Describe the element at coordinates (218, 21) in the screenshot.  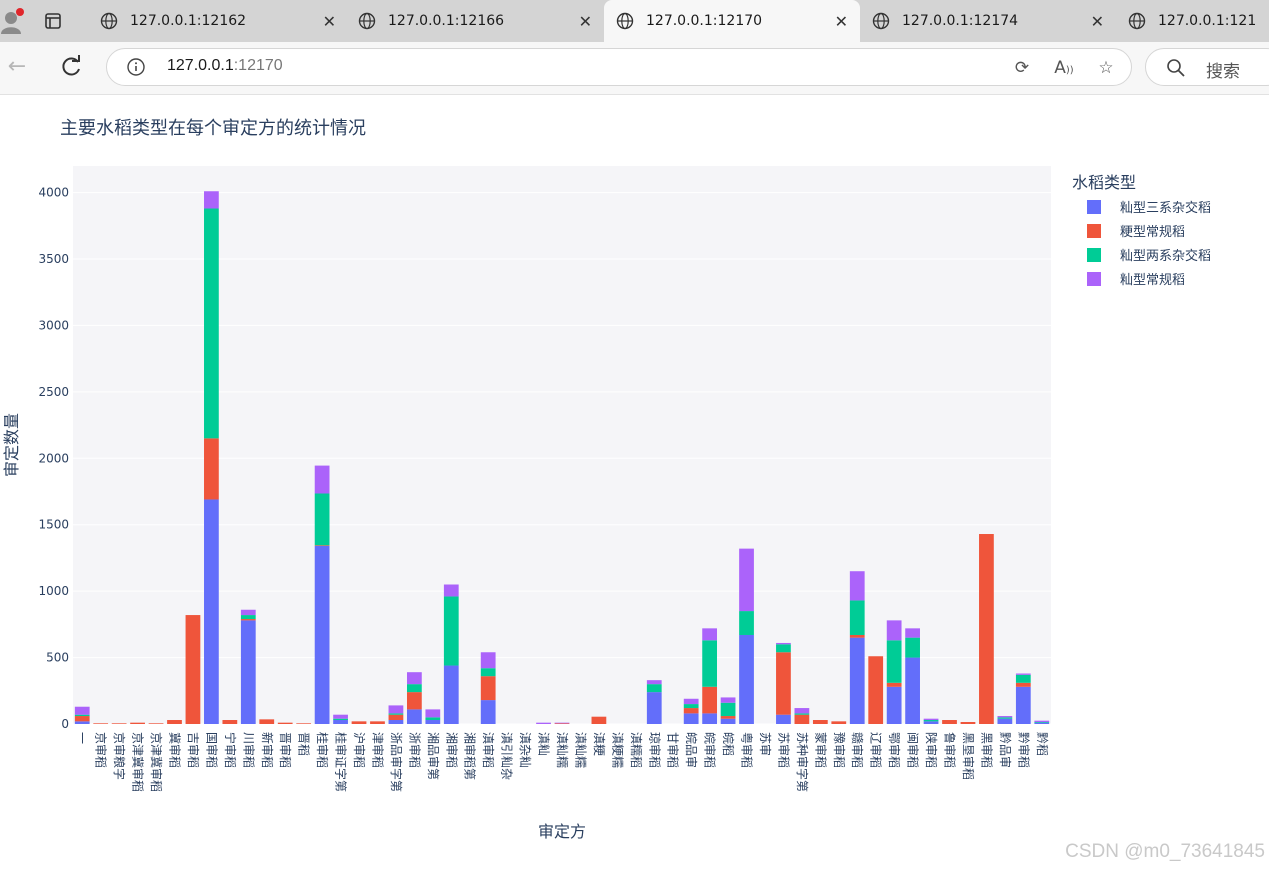
I see `browser-tab: 127.0.0.1:12162 ✕` at that location.